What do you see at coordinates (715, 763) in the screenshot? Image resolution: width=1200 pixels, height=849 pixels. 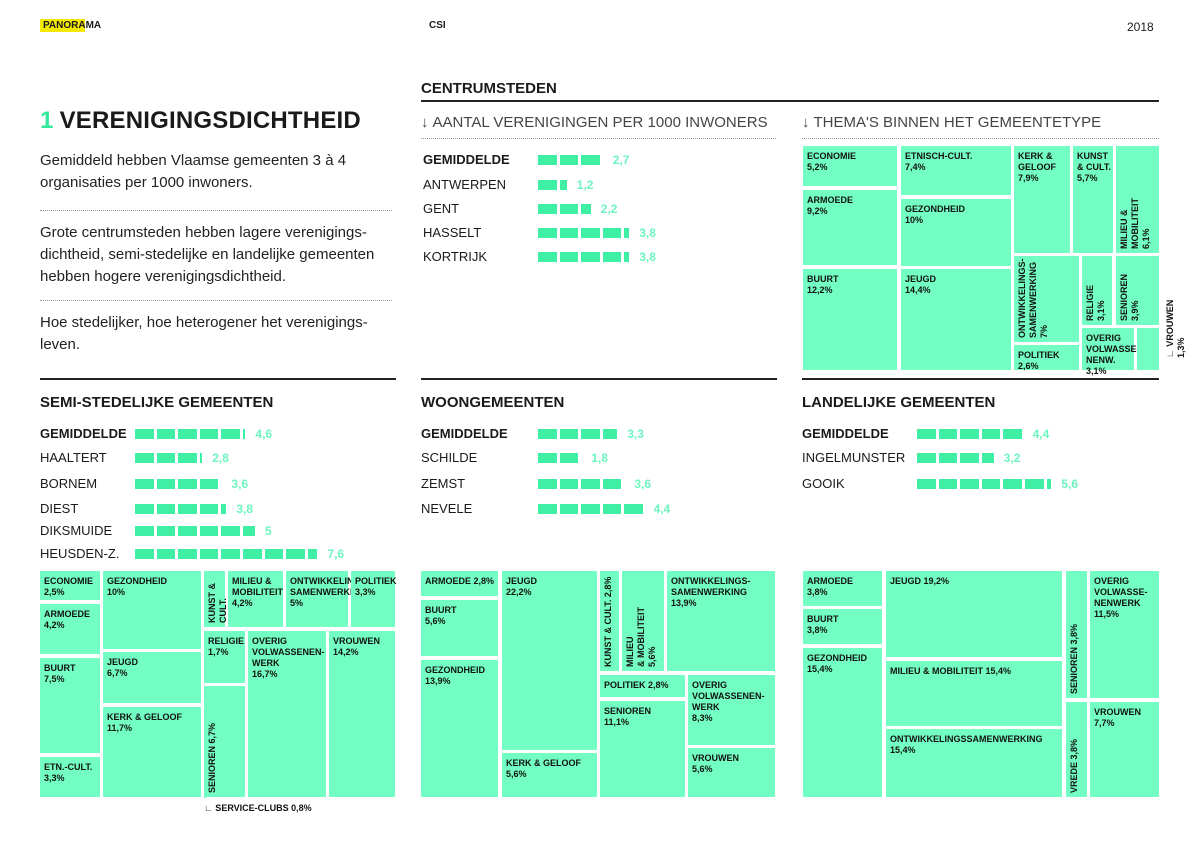 I see `treemap-cell-label: VROUWEN 5,6%` at bounding box center [715, 763].